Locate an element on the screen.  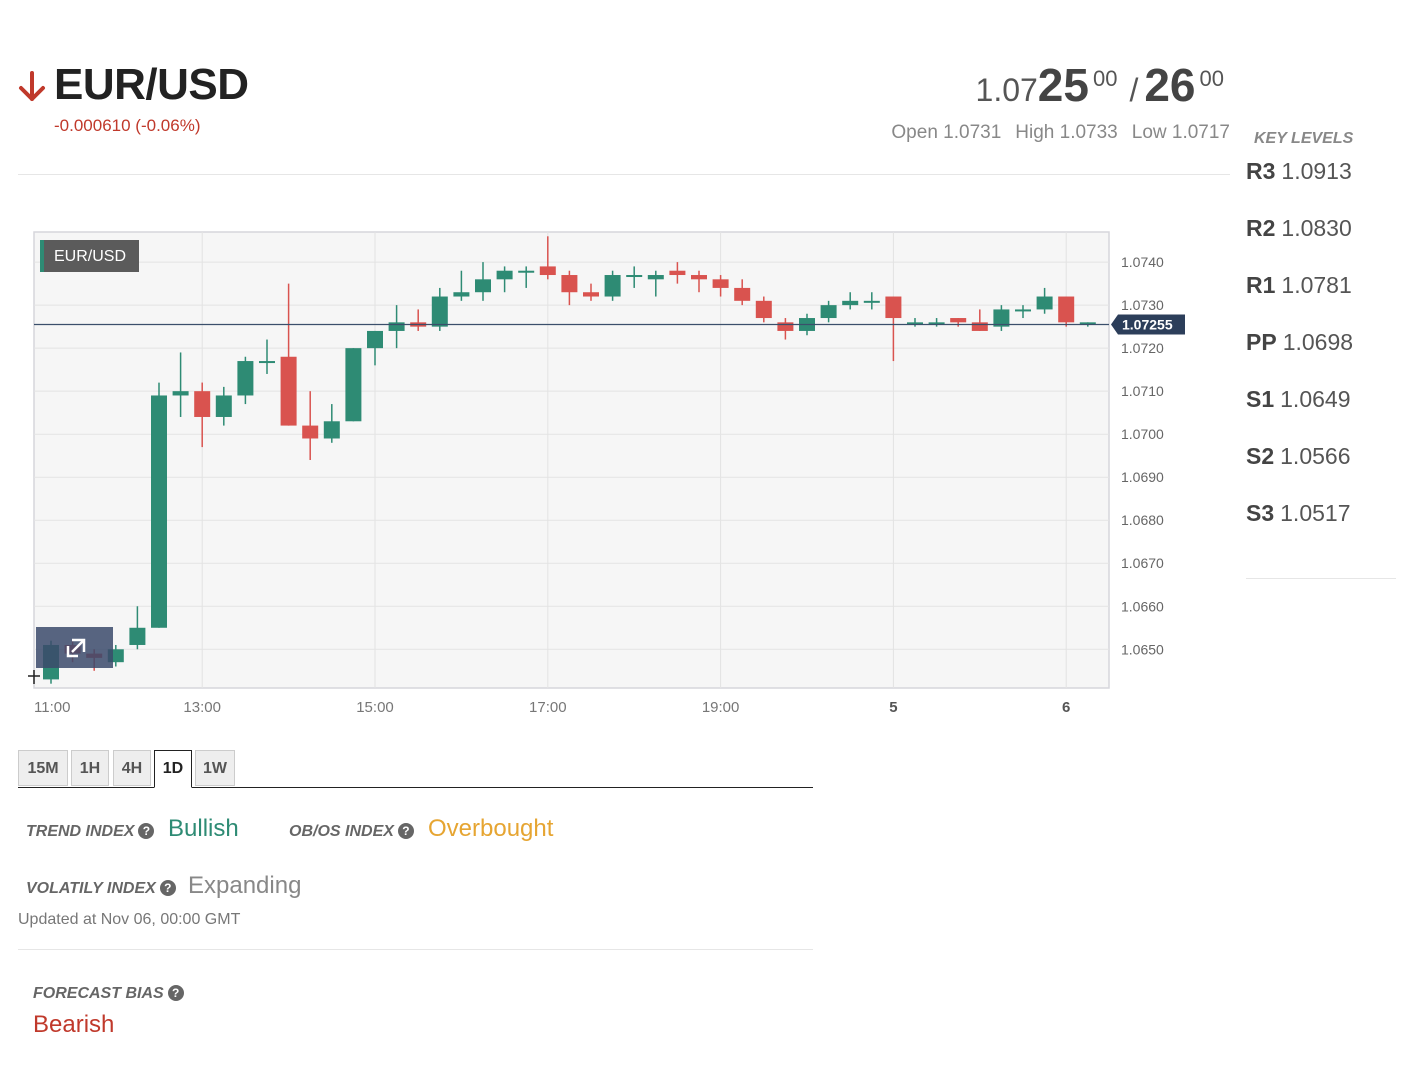
volatility-index-value: Expanding is located at coordinates (245, 885).